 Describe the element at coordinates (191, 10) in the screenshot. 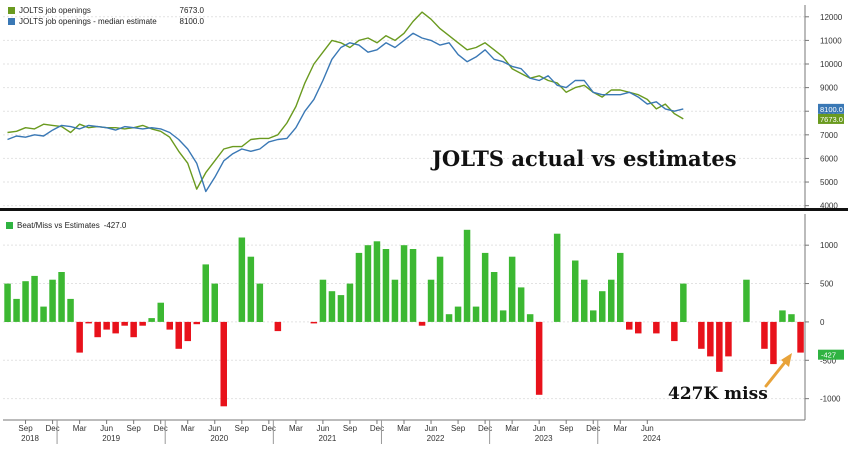

I see `legend-value-actual: 7673.0` at that location.